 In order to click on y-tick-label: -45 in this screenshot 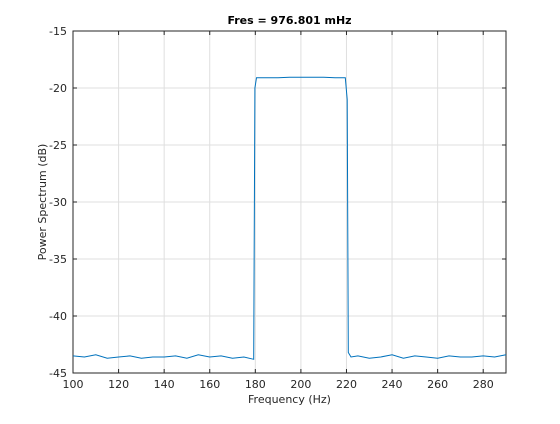, I will do `click(58, 373)`.